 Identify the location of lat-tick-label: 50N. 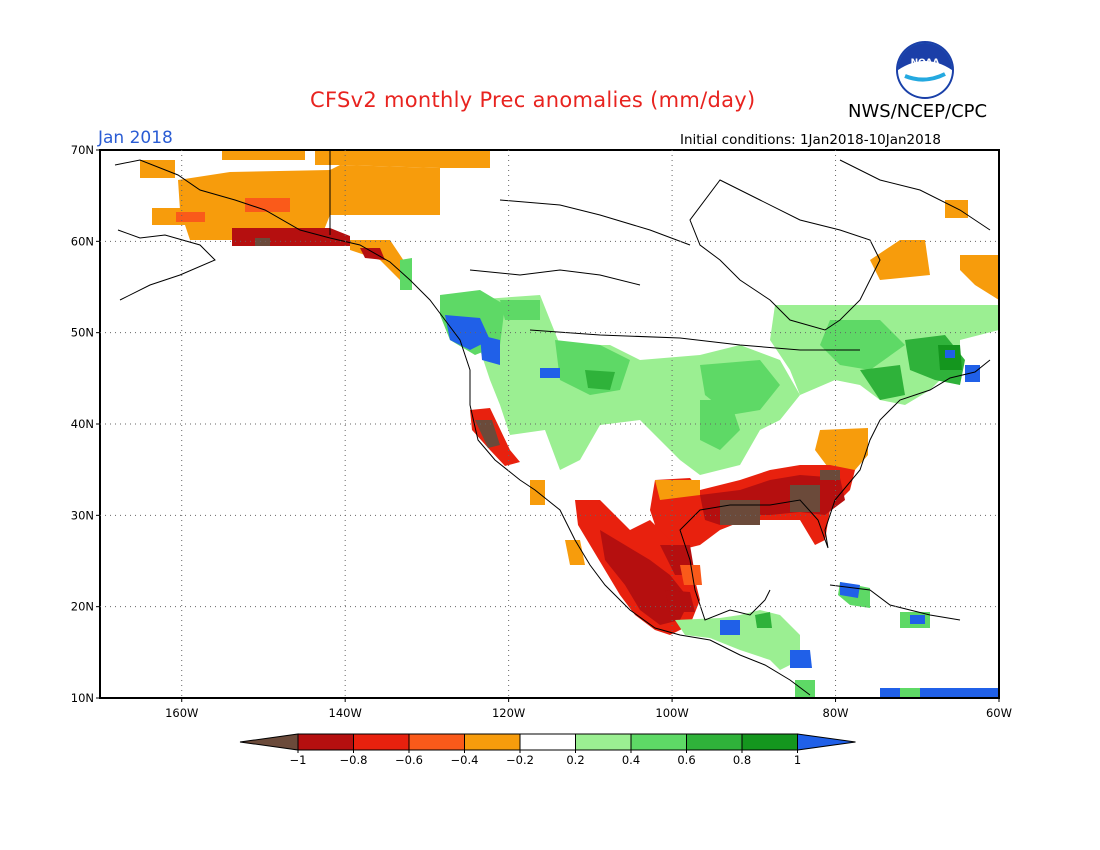
(82, 333).